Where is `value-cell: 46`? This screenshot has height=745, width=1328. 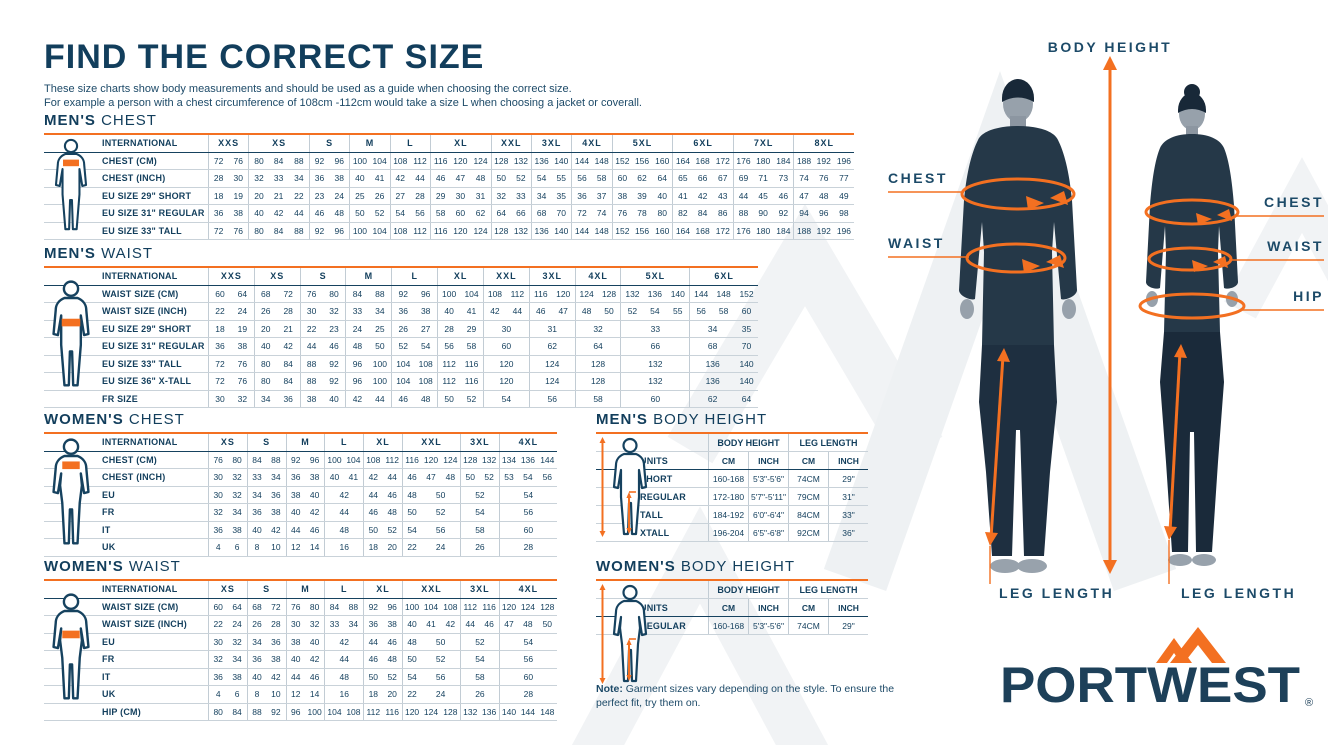 value-cell: 46 is located at coordinates (372, 512).